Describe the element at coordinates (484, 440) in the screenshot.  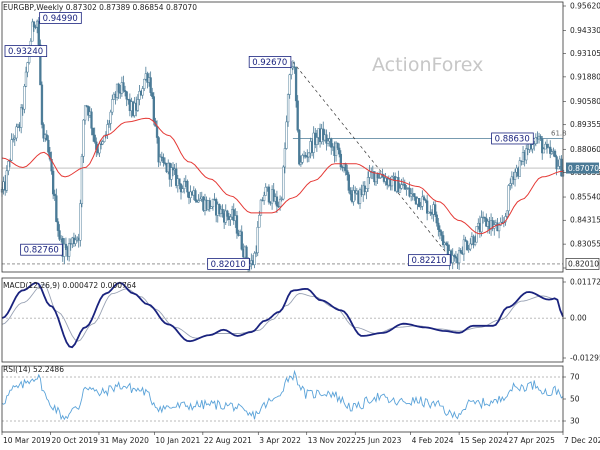
I see `x-tick-label: 15 Sep 2024` at that location.